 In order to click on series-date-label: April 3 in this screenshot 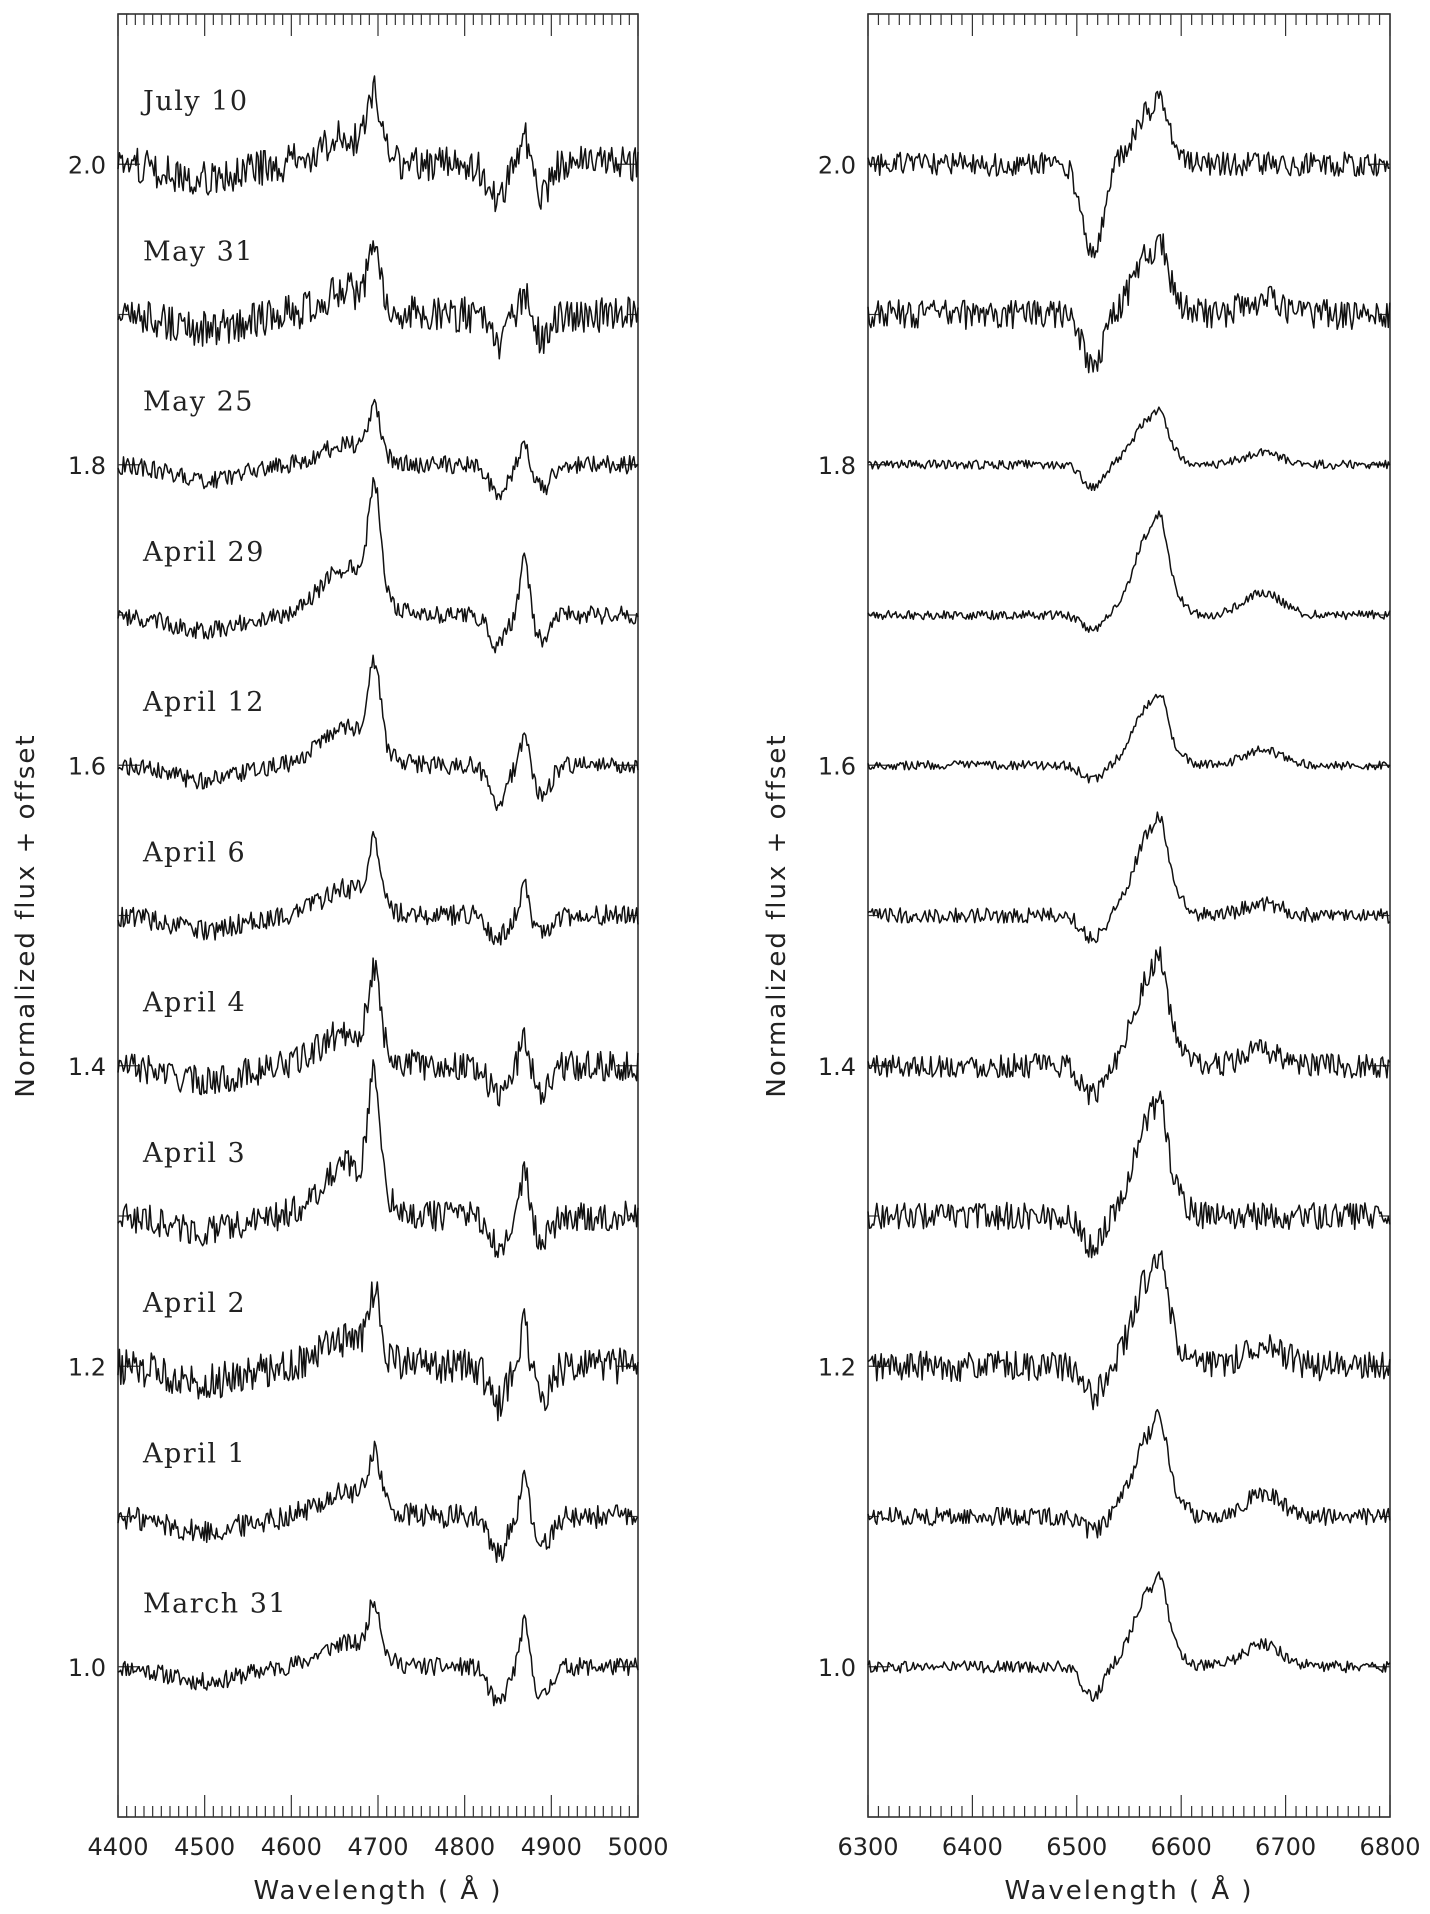, I will do `click(194, 1153)`.